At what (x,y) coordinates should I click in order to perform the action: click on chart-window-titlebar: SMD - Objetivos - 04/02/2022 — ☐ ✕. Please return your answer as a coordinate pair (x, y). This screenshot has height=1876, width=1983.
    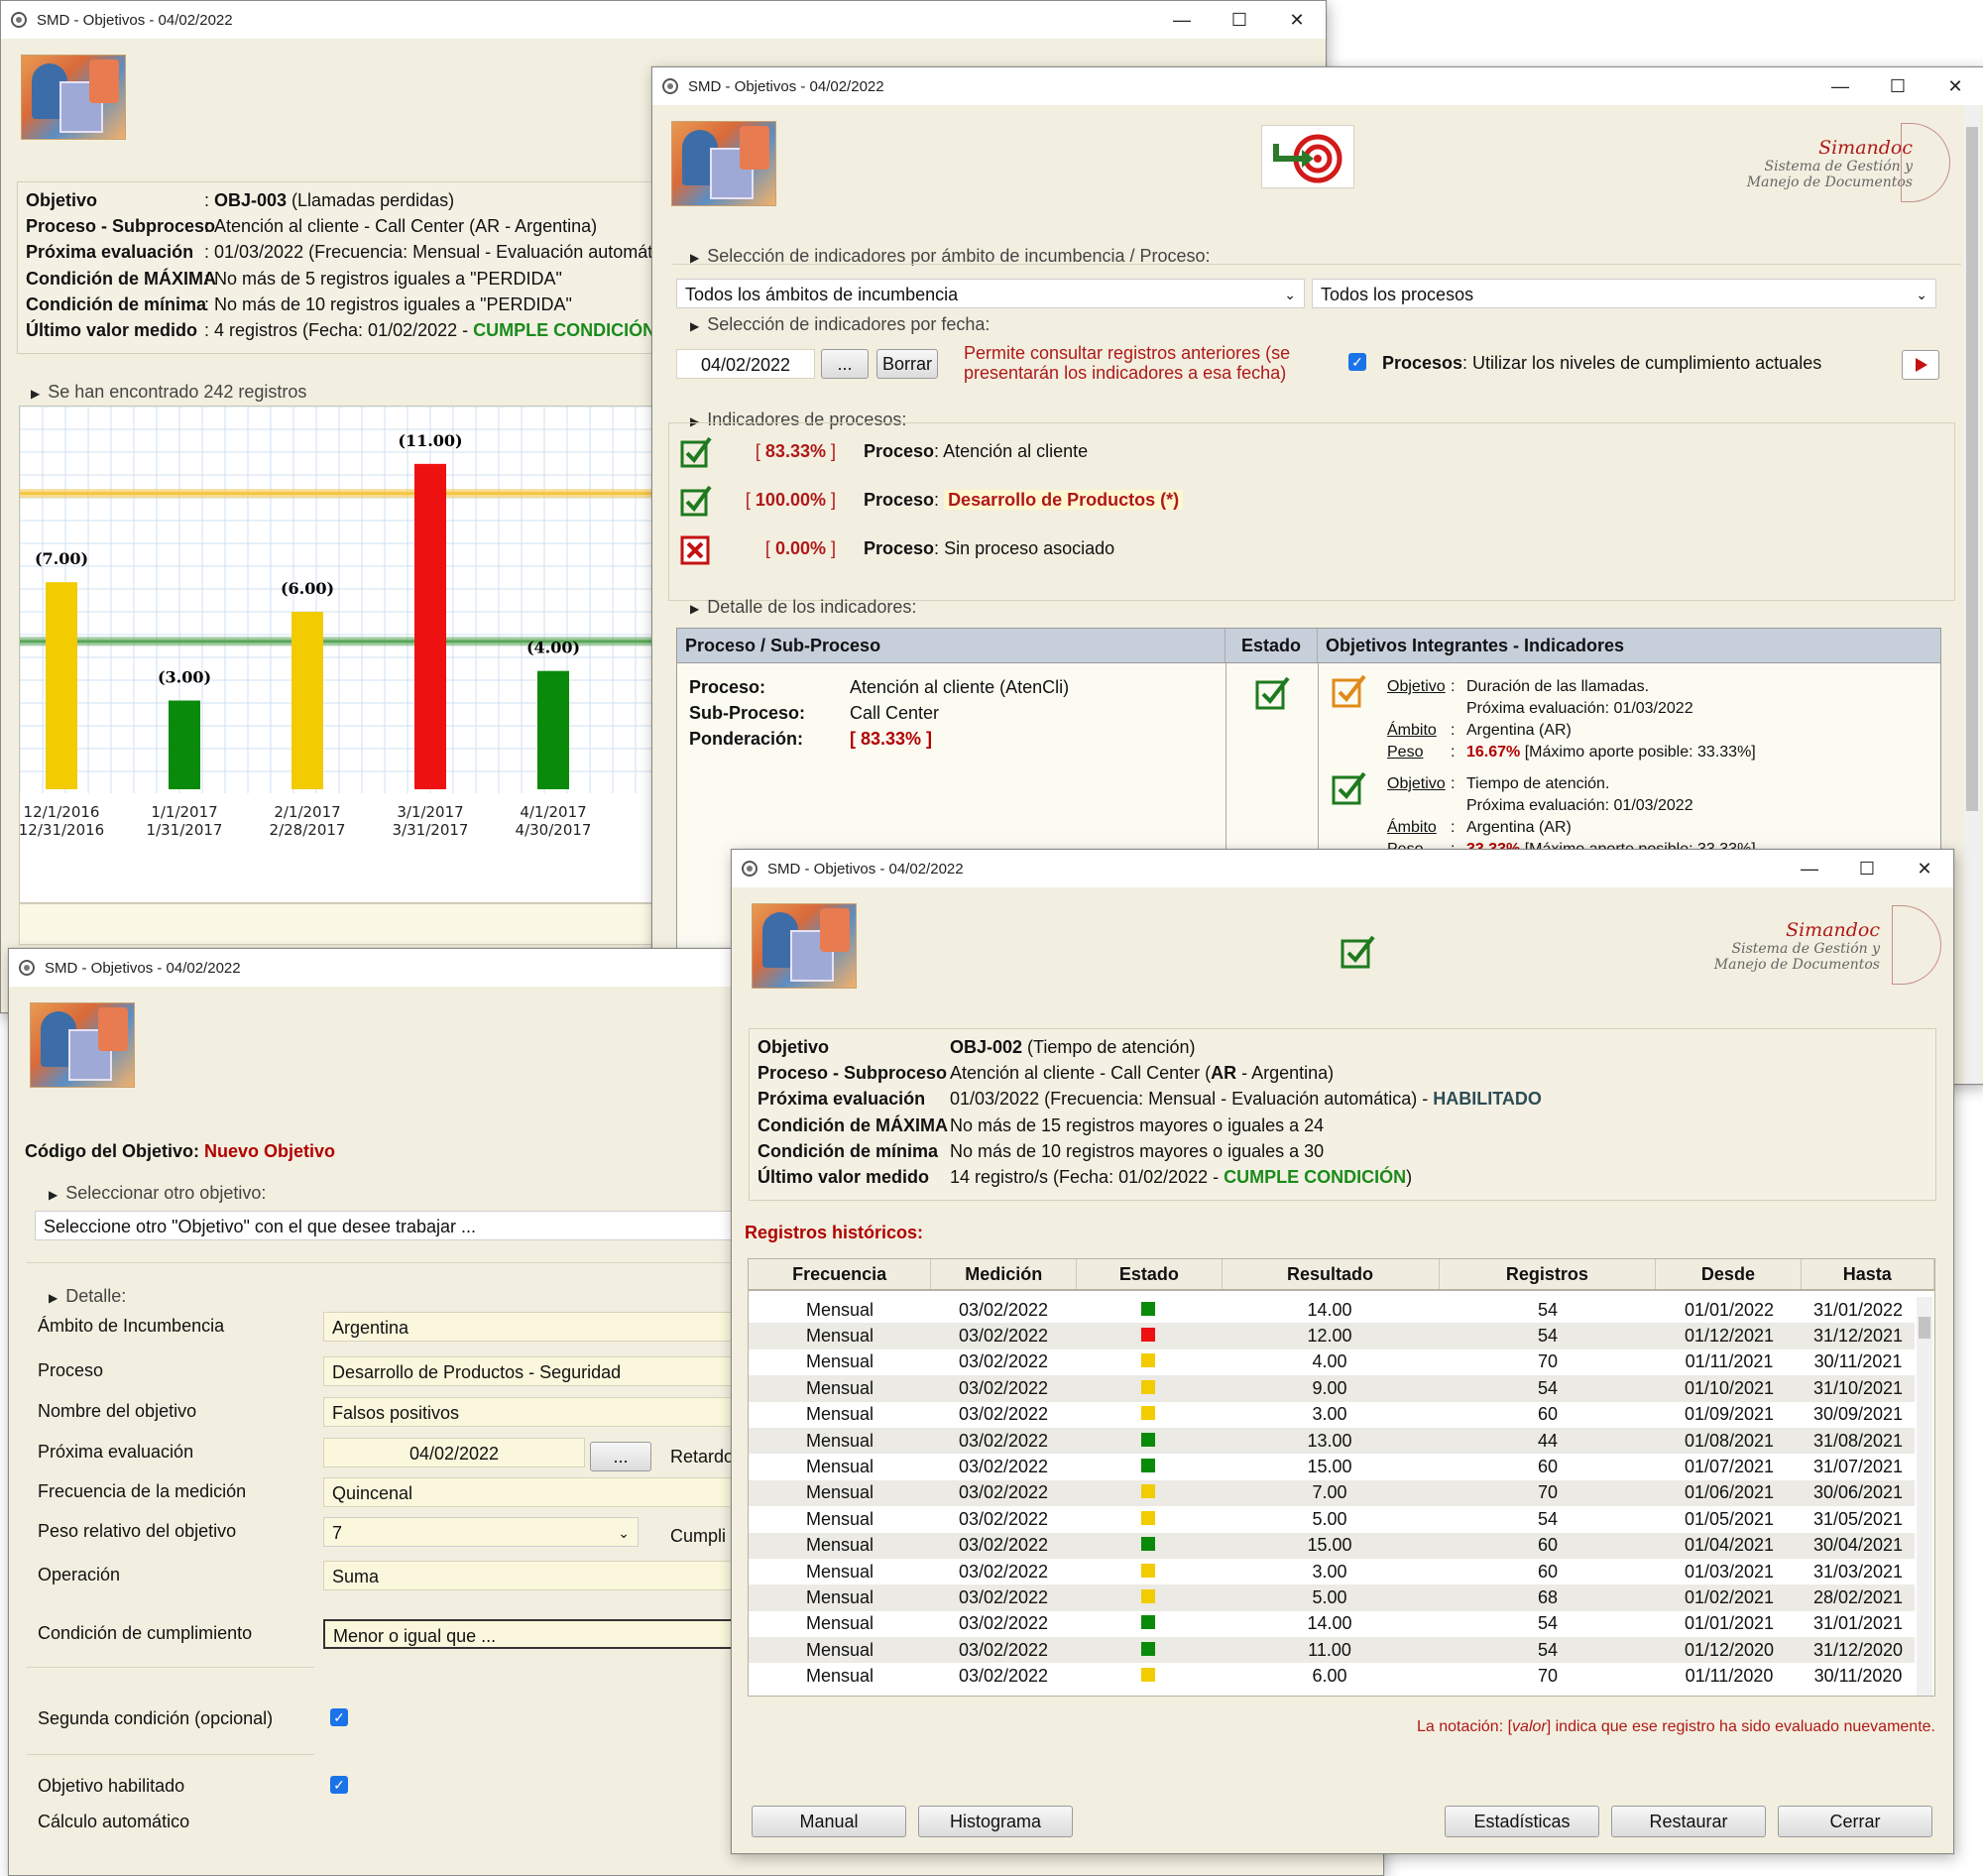
    Looking at the image, I should click on (664, 20).